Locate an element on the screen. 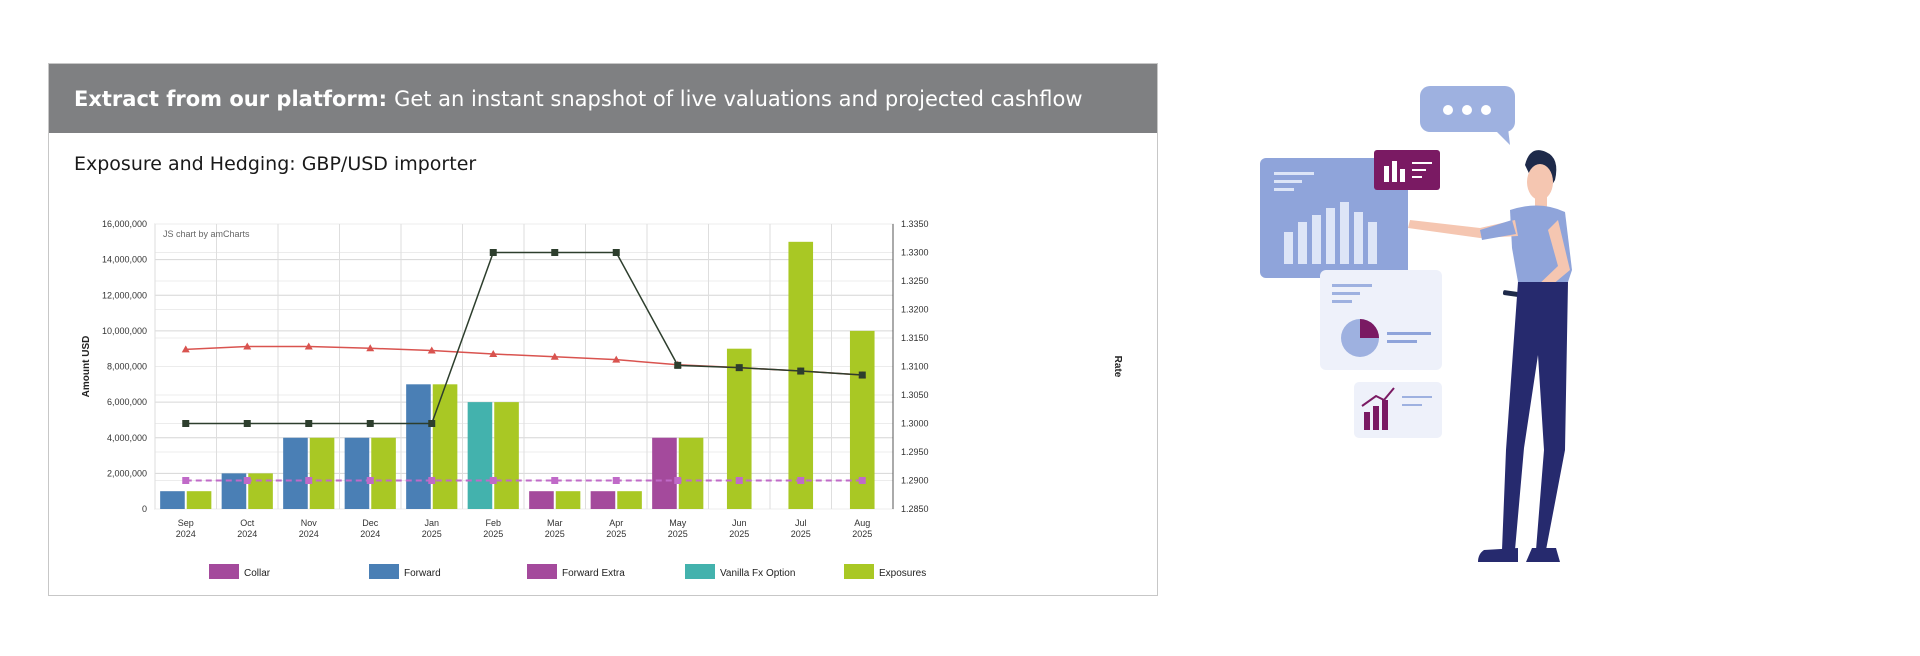 This screenshot has height=656, width=1920. y-tick-label: 2,000,000 is located at coordinates (127, 473).